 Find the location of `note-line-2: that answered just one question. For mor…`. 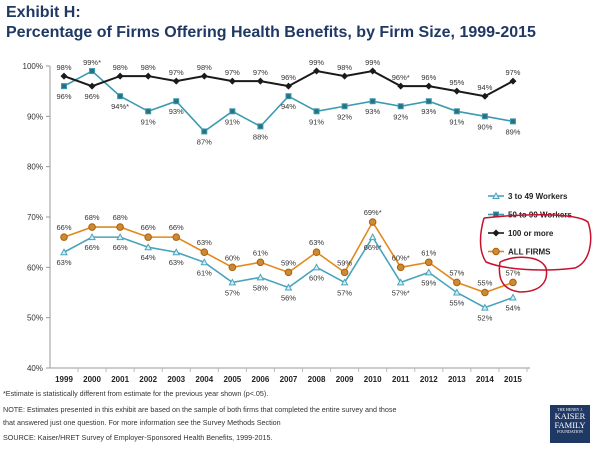

note-line-2: that answered just one question. For mor… is located at coordinates (142, 422).